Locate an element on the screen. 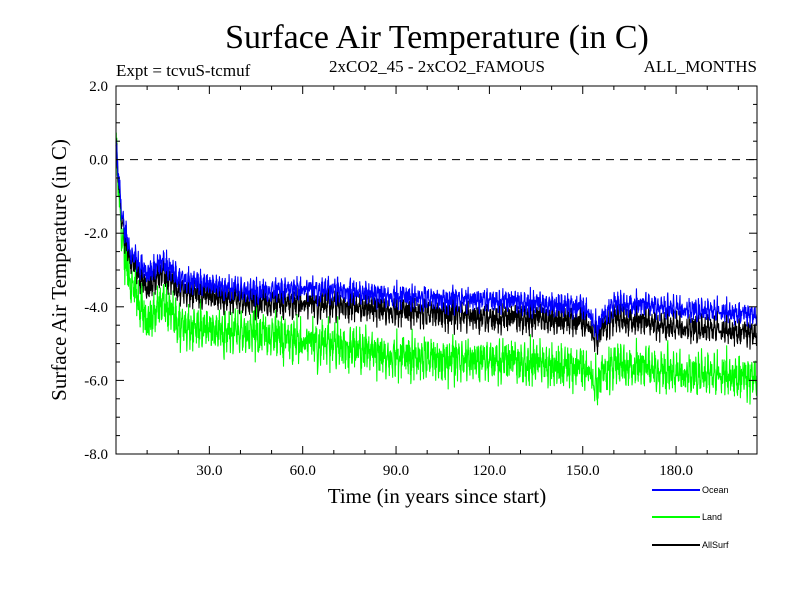 Image resolution: width=800 pixels, height=600 pixels. y-axis-label: Surface Air Temperature (in C) is located at coordinates (59, 270).